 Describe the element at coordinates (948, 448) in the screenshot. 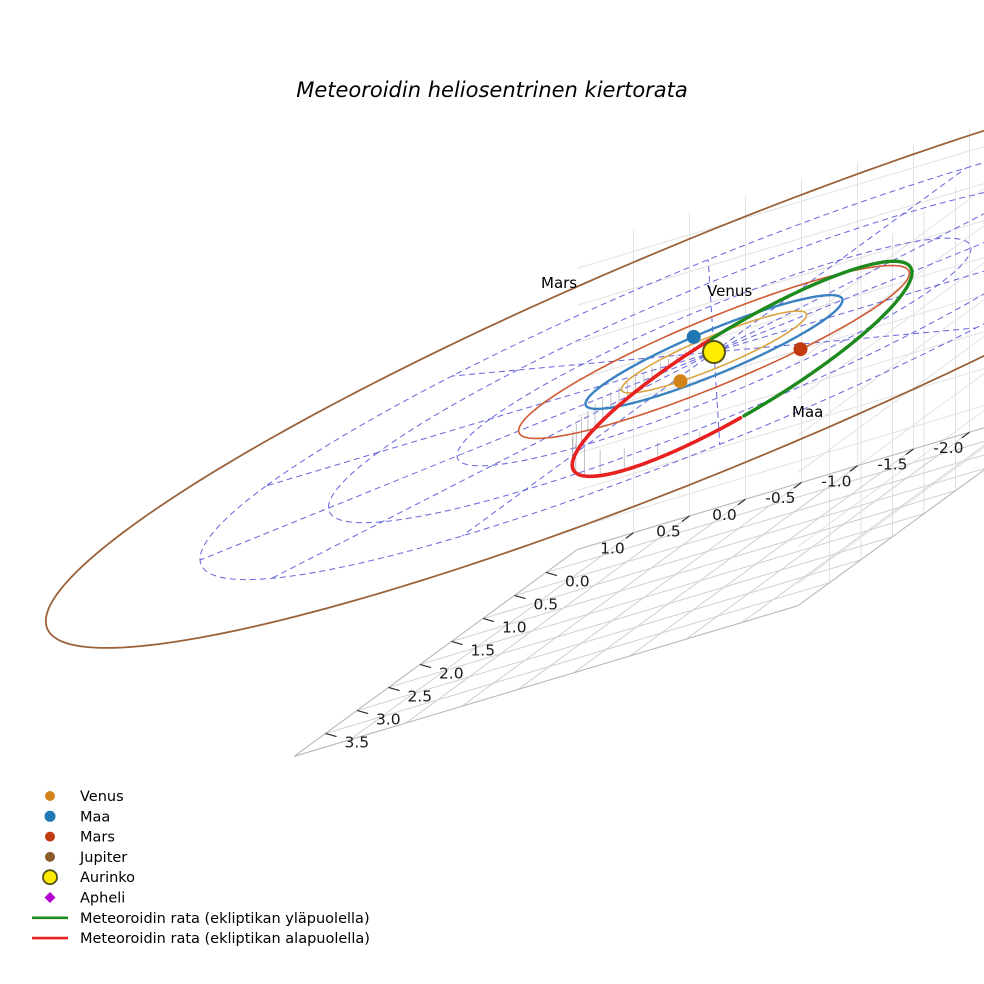

I see `tick-label-x: -2.0` at that location.